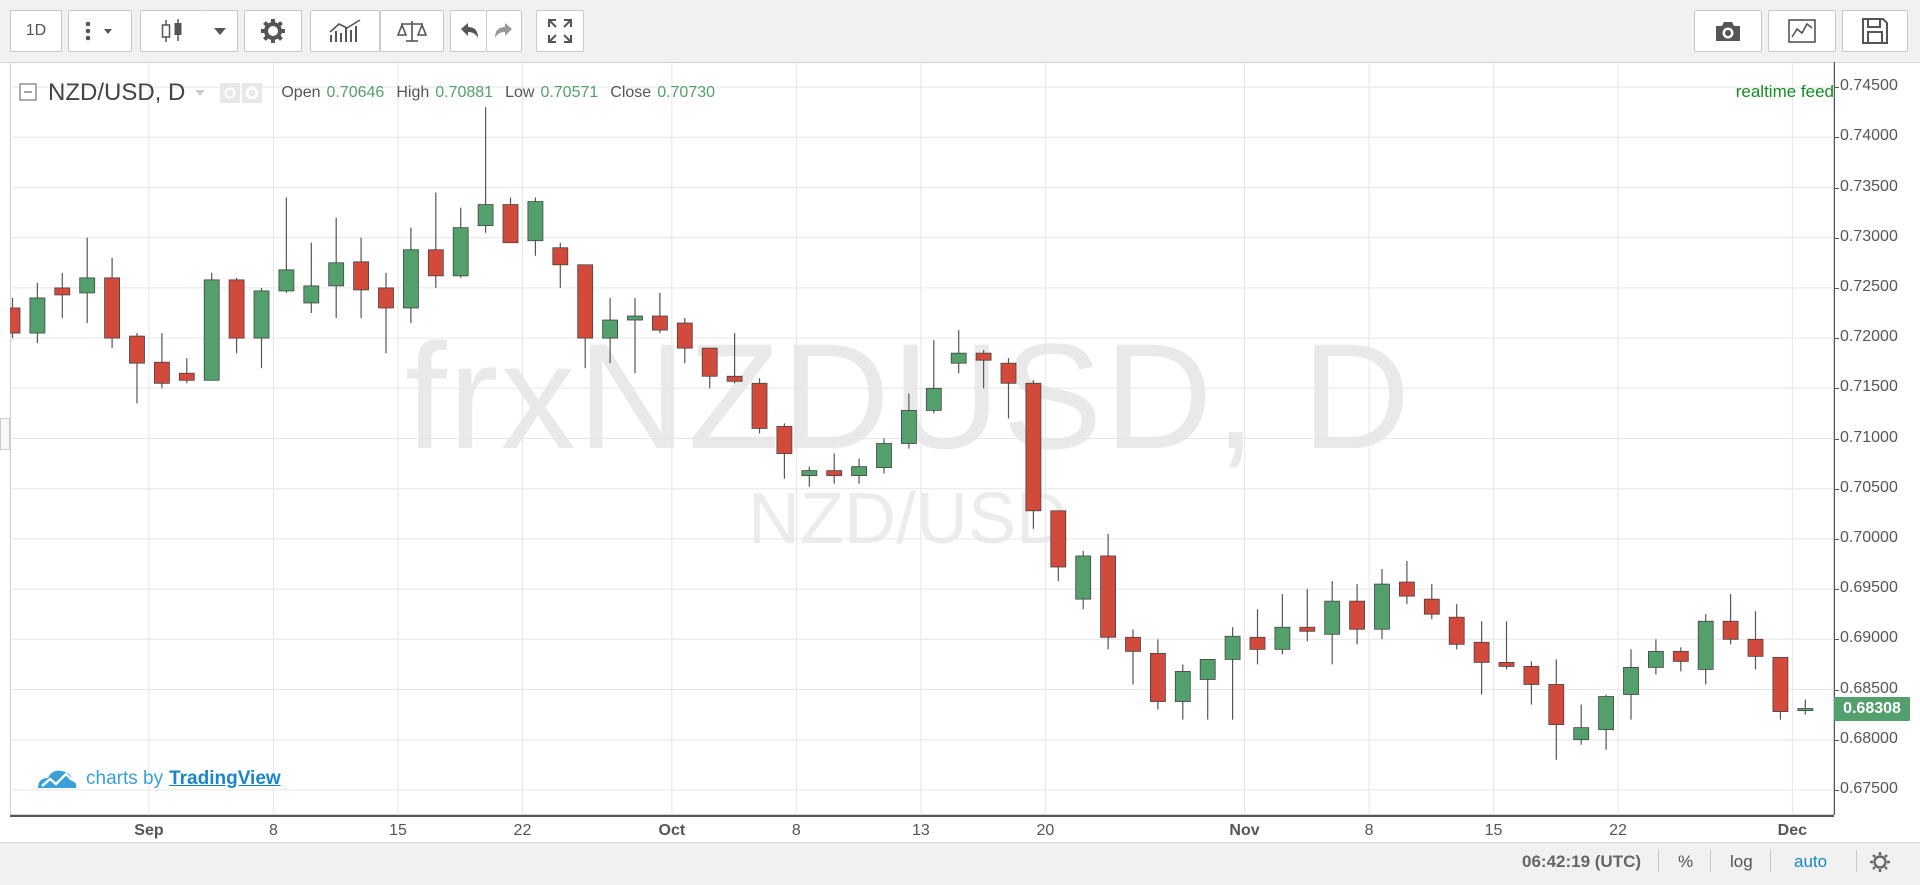 This screenshot has width=1920, height=885. I want to click on auto-toggle: auto, so click(1811, 861).